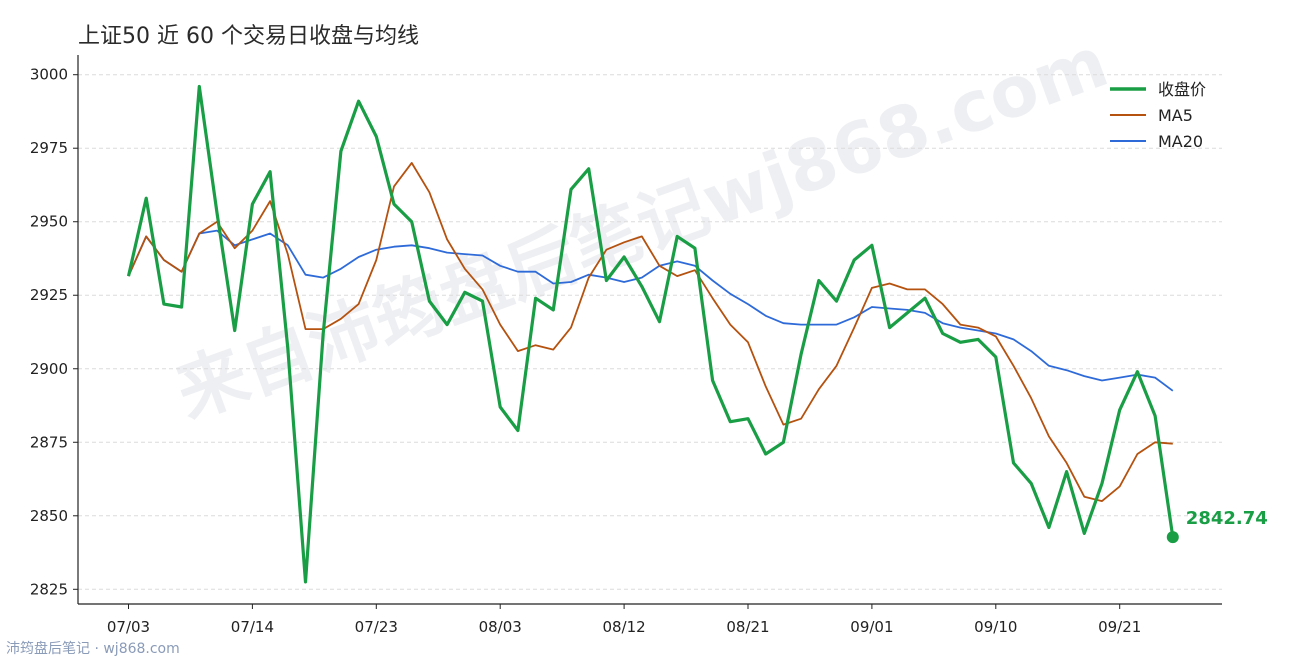  What do you see at coordinates (871, 627) in the screenshot?
I see `x-tick-label: 09/01` at bounding box center [871, 627].